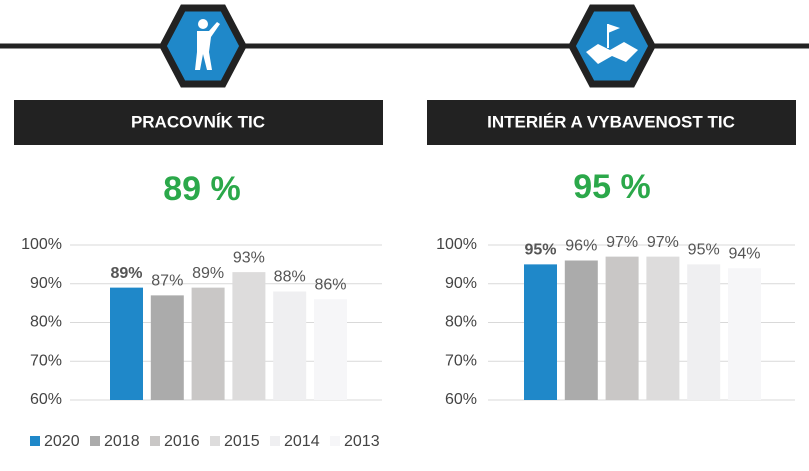 This screenshot has width=809, height=471. What do you see at coordinates (202, 189) in the screenshot?
I see `headline: 89 %` at bounding box center [202, 189].